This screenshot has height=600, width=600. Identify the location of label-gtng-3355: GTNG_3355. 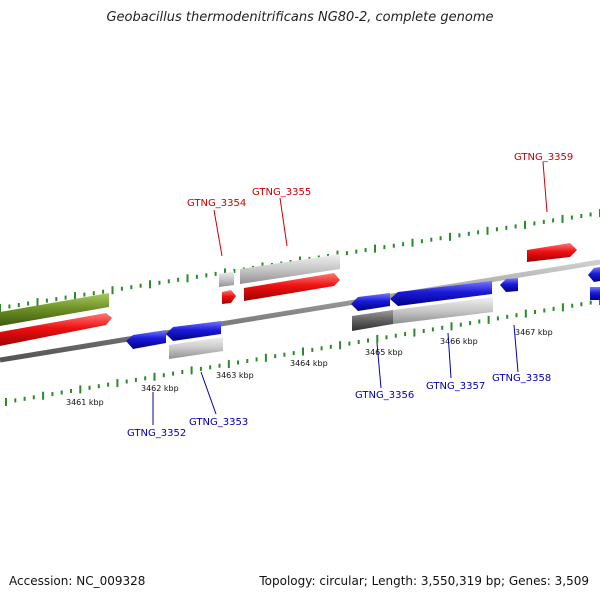
(281, 192).